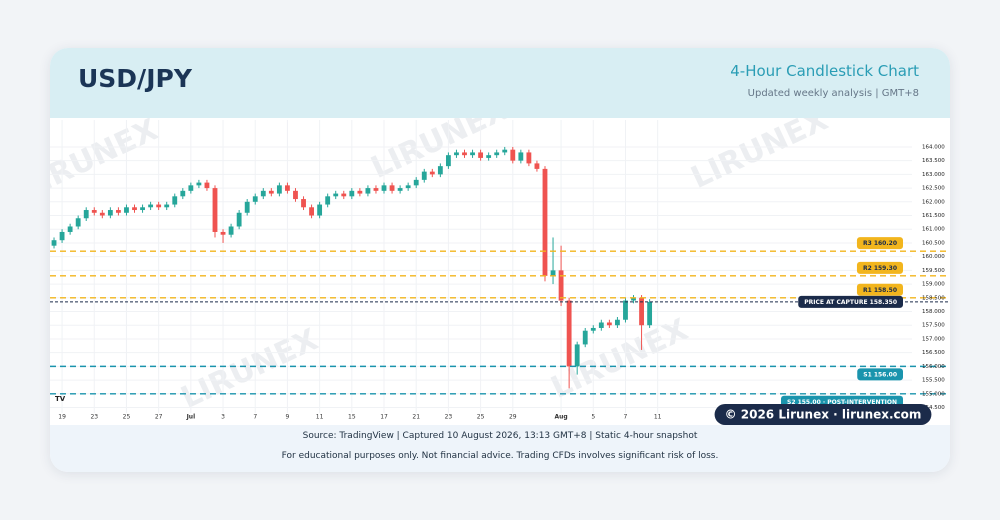 The width and height of the screenshot is (1000, 520). I want to click on level-label: R2 159.30, so click(880, 268).